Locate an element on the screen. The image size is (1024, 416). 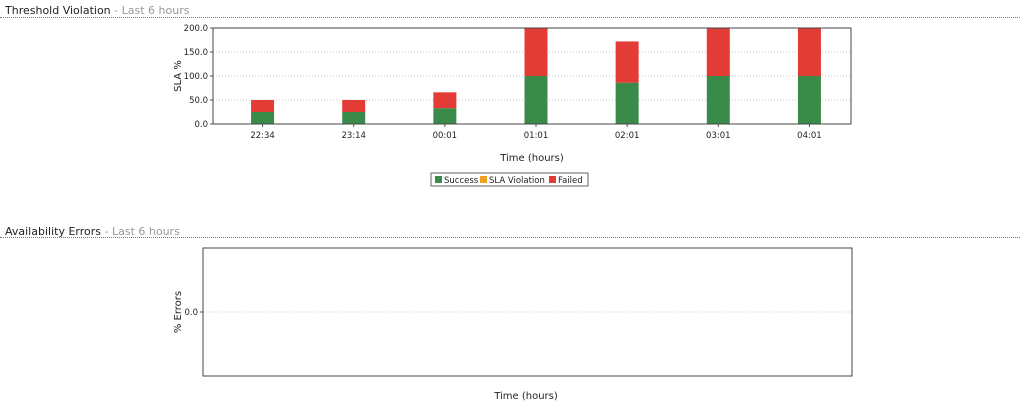
plot-border is located at coordinates (532, 76).